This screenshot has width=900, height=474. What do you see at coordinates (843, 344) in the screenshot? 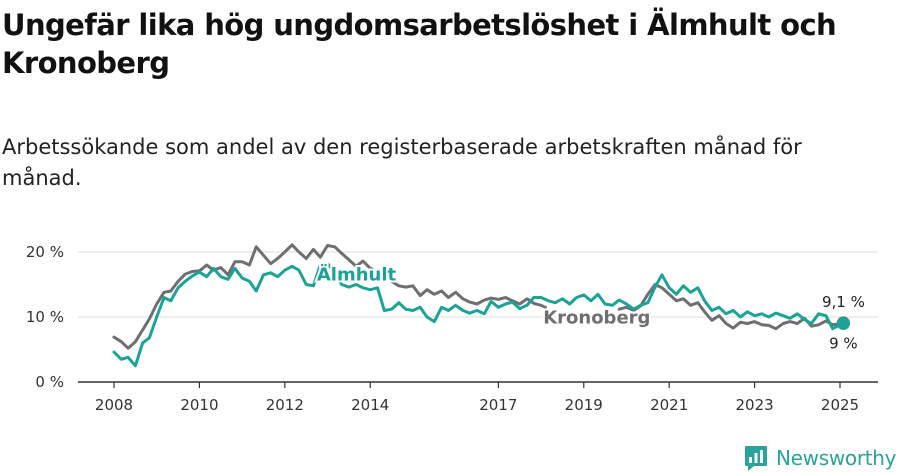
I see `end-label-almhult: 9 %` at bounding box center [843, 344].